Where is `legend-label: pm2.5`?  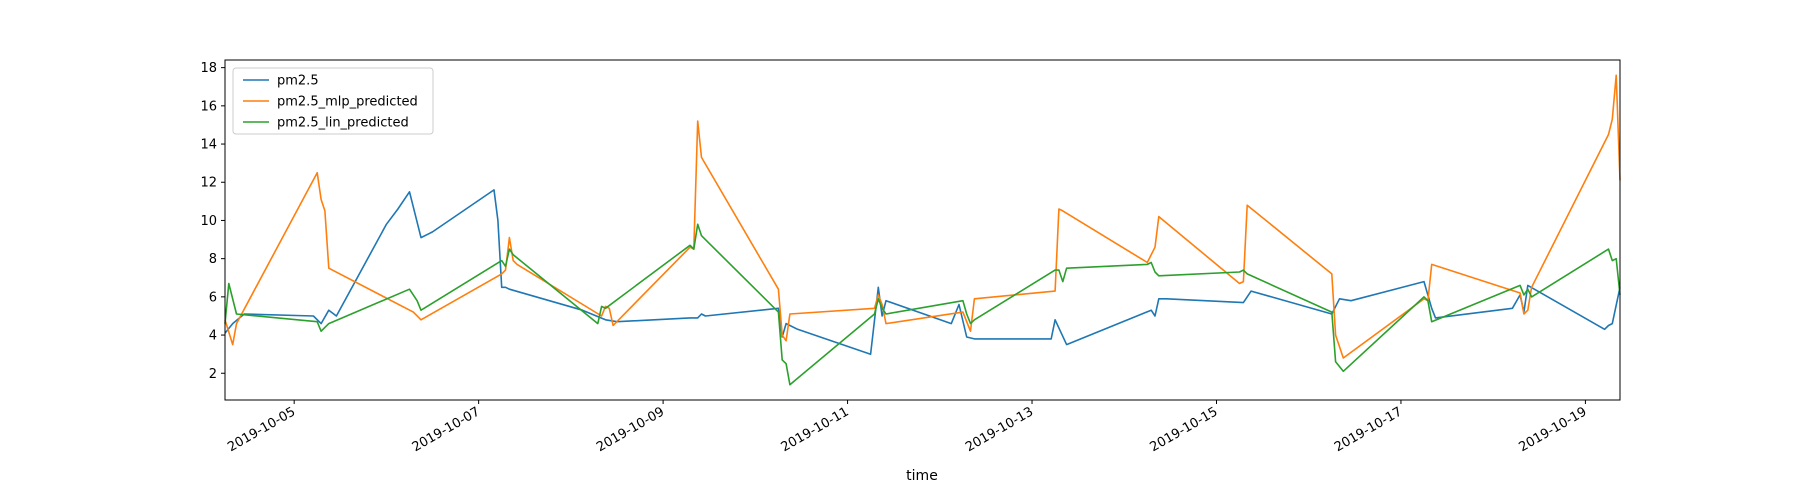 legend-label: pm2.5 is located at coordinates (298, 81).